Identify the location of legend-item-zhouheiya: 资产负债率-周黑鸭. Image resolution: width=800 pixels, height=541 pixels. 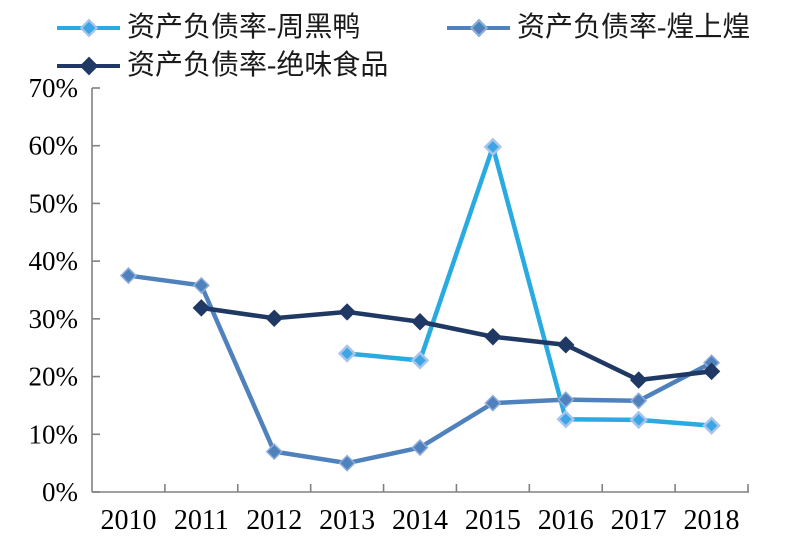
(208, 28).